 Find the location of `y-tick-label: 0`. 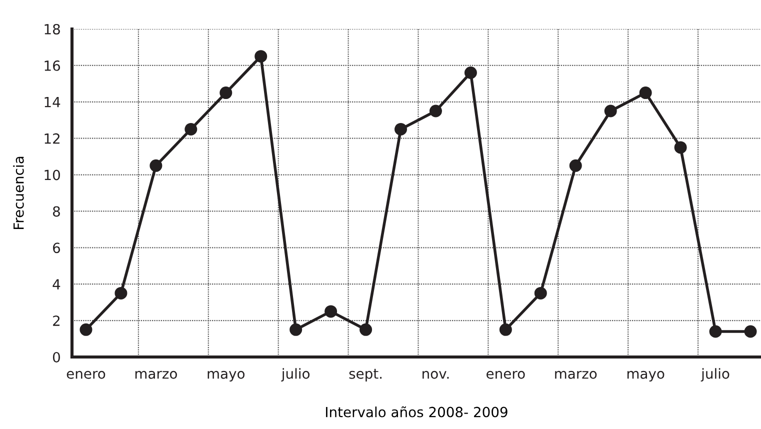

y-tick-label: 0 is located at coordinates (56, 357).